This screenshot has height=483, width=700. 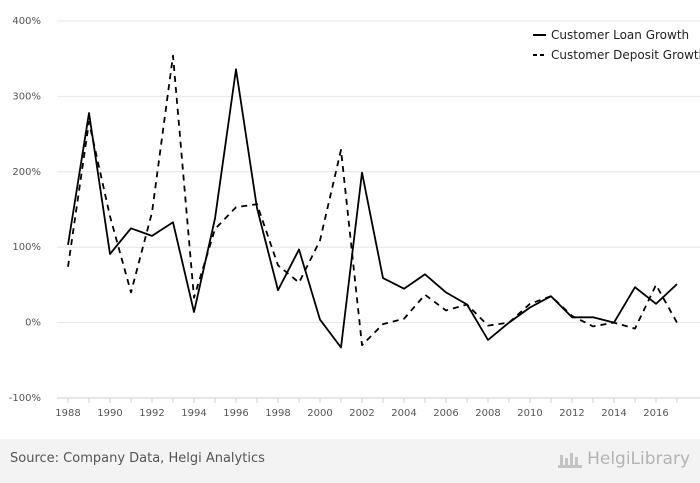 I want to click on x-tick-label: 2000, so click(x=319, y=413).